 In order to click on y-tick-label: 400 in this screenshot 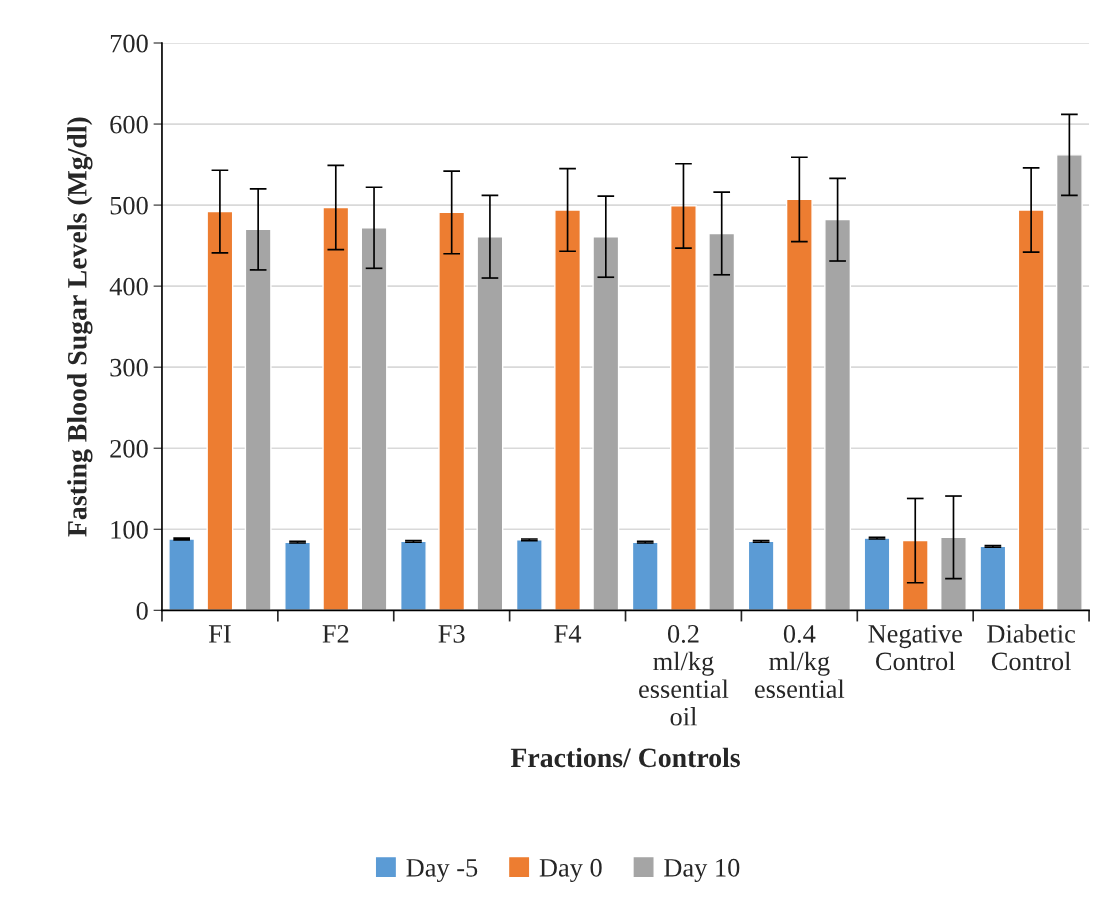, I will do `click(128, 286)`.